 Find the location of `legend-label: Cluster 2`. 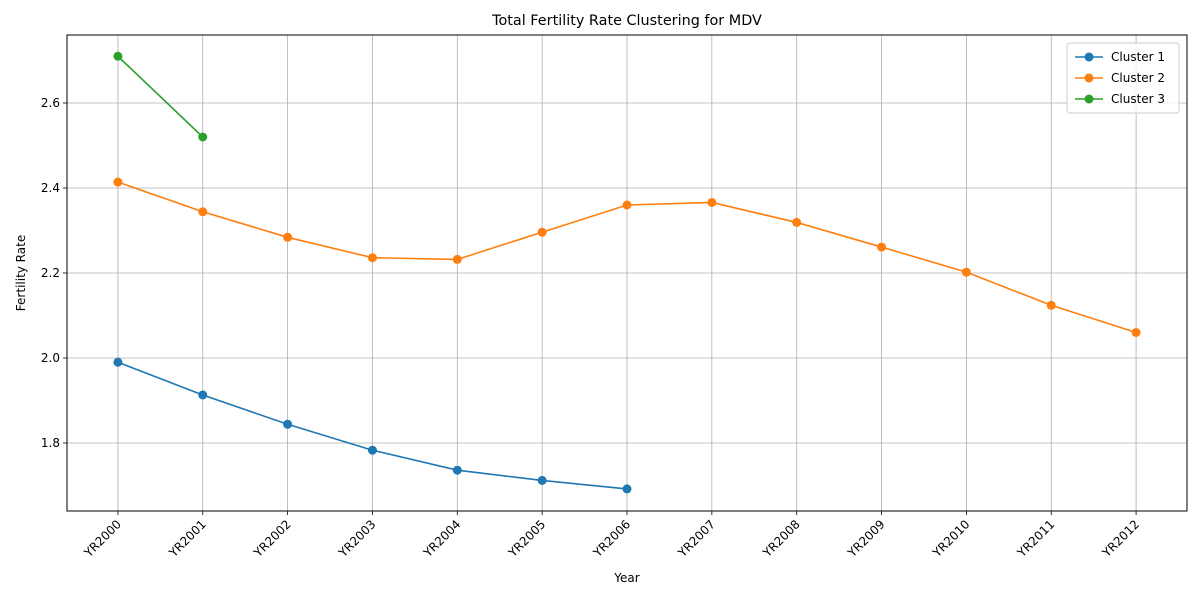

legend-label: Cluster 2 is located at coordinates (1138, 78).